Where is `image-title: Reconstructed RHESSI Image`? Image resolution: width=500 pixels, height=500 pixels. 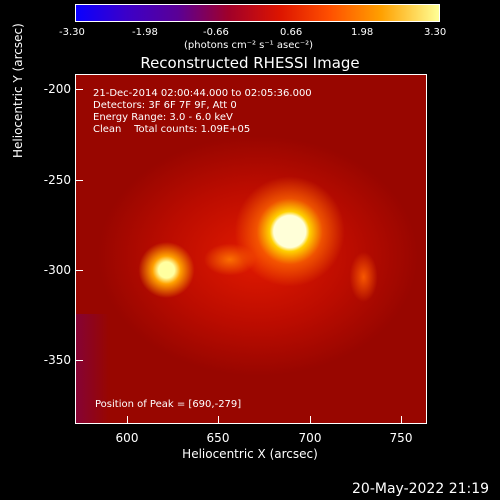 image-title: Reconstructed RHESSI Image is located at coordinates (250, 63).